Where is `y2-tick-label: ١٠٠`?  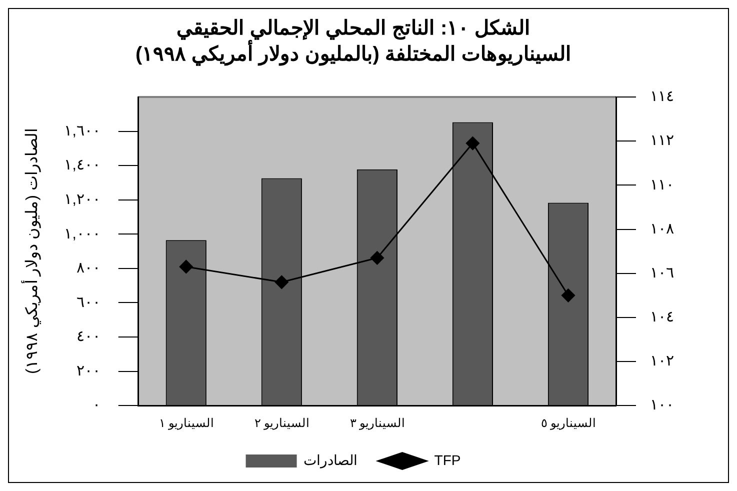
y2-tick-label: ١٠٠ is located at coordinates (662, 405).